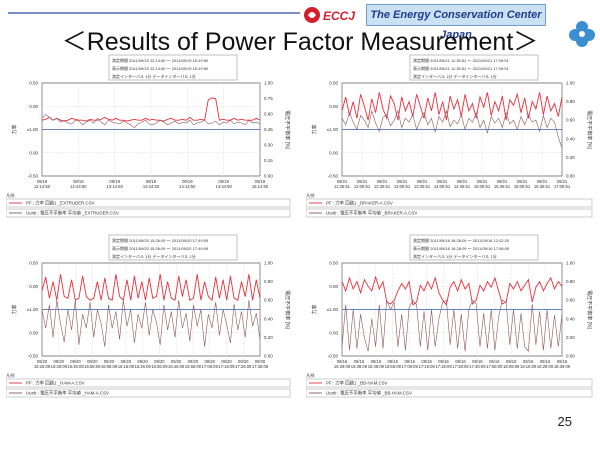  What do you see at coordinates (443, 366) in the screenshot?
I see `x-tick-time: 17:28:09` at bounding box center [443, 366].